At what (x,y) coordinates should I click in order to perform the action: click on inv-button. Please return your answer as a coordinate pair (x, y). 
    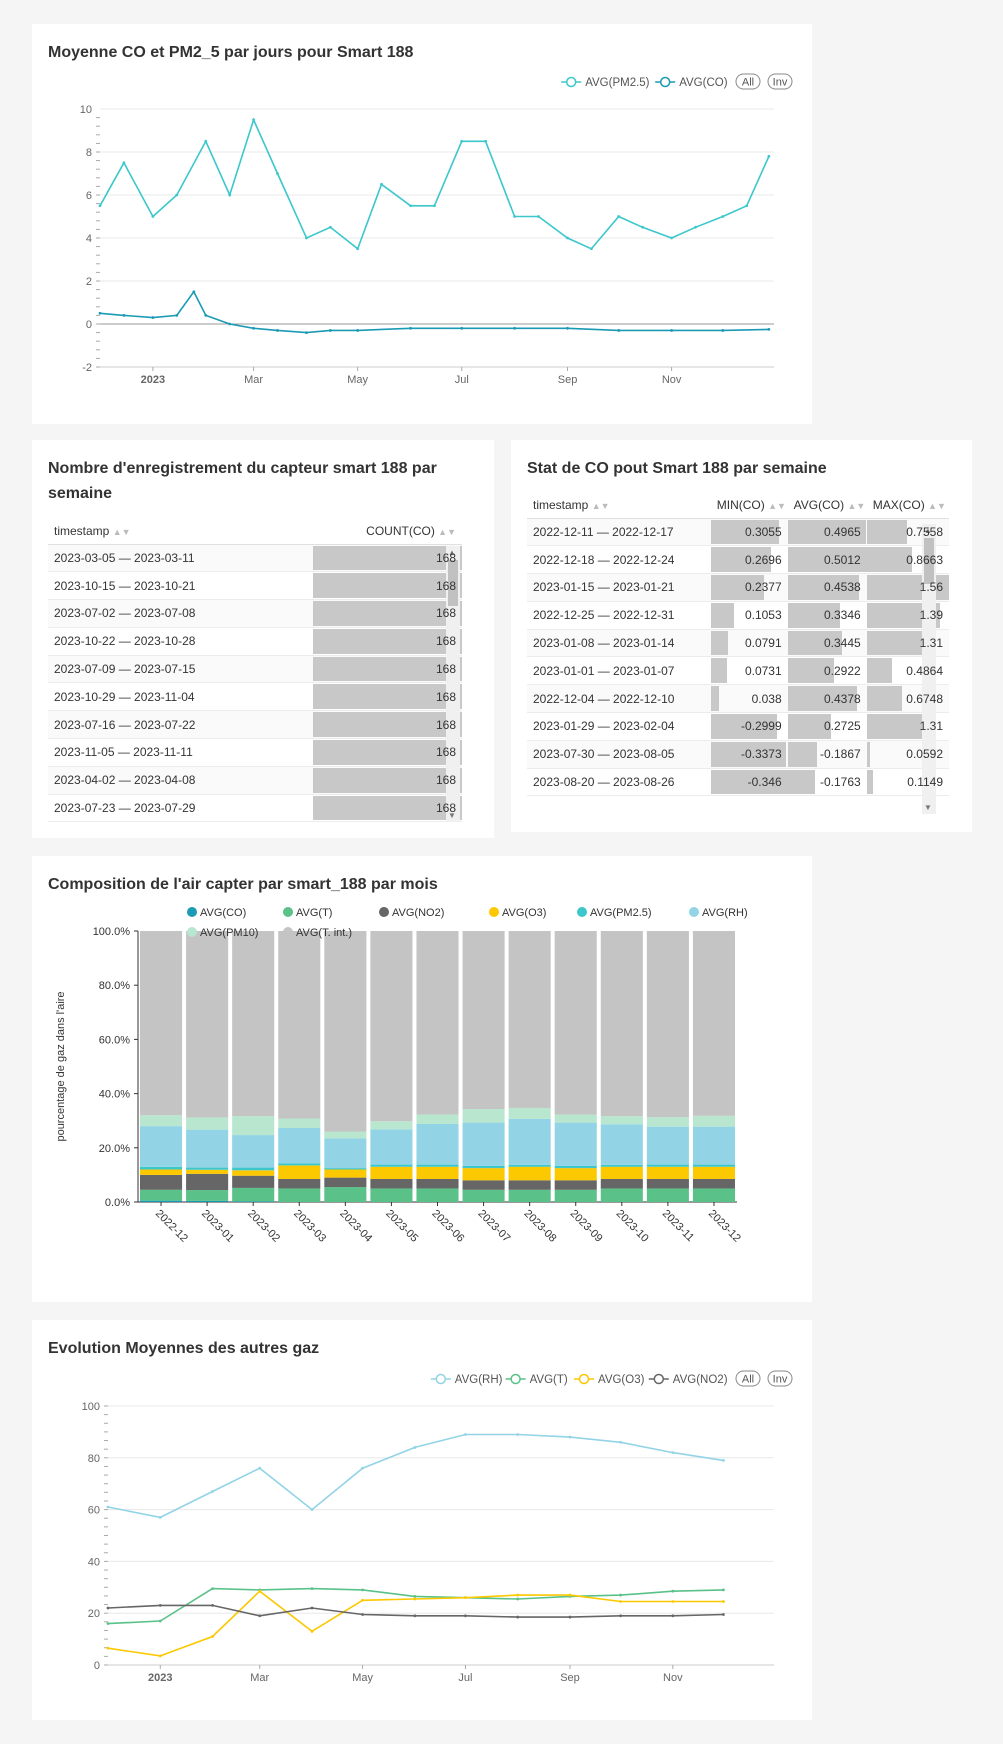
    Looking at the image, I should click on (780, 81).